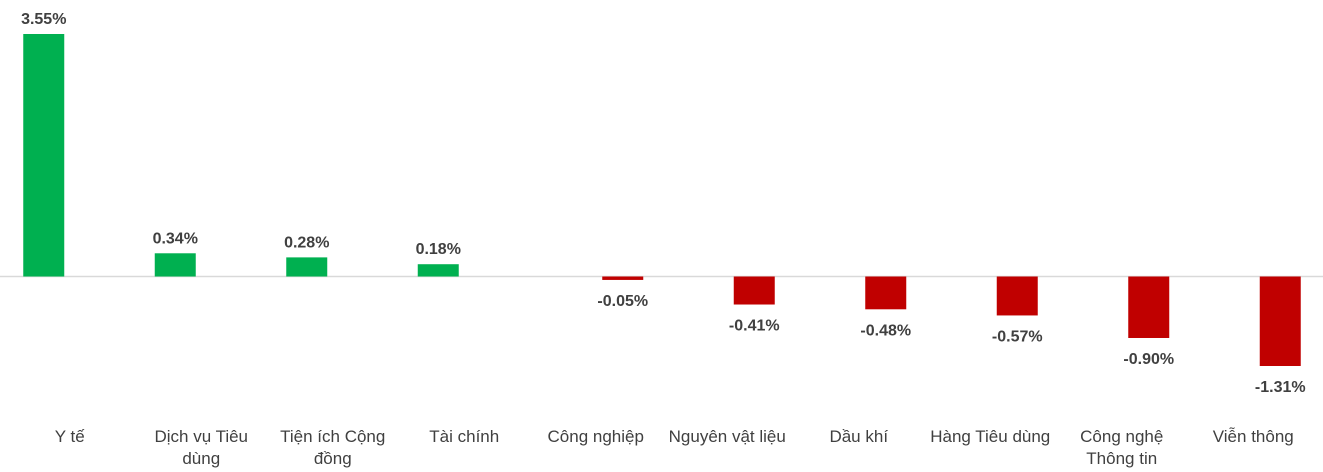 This screenshot has height=472, width=1323. I want to click on value-label: -0.90%, so click(1148, 359).